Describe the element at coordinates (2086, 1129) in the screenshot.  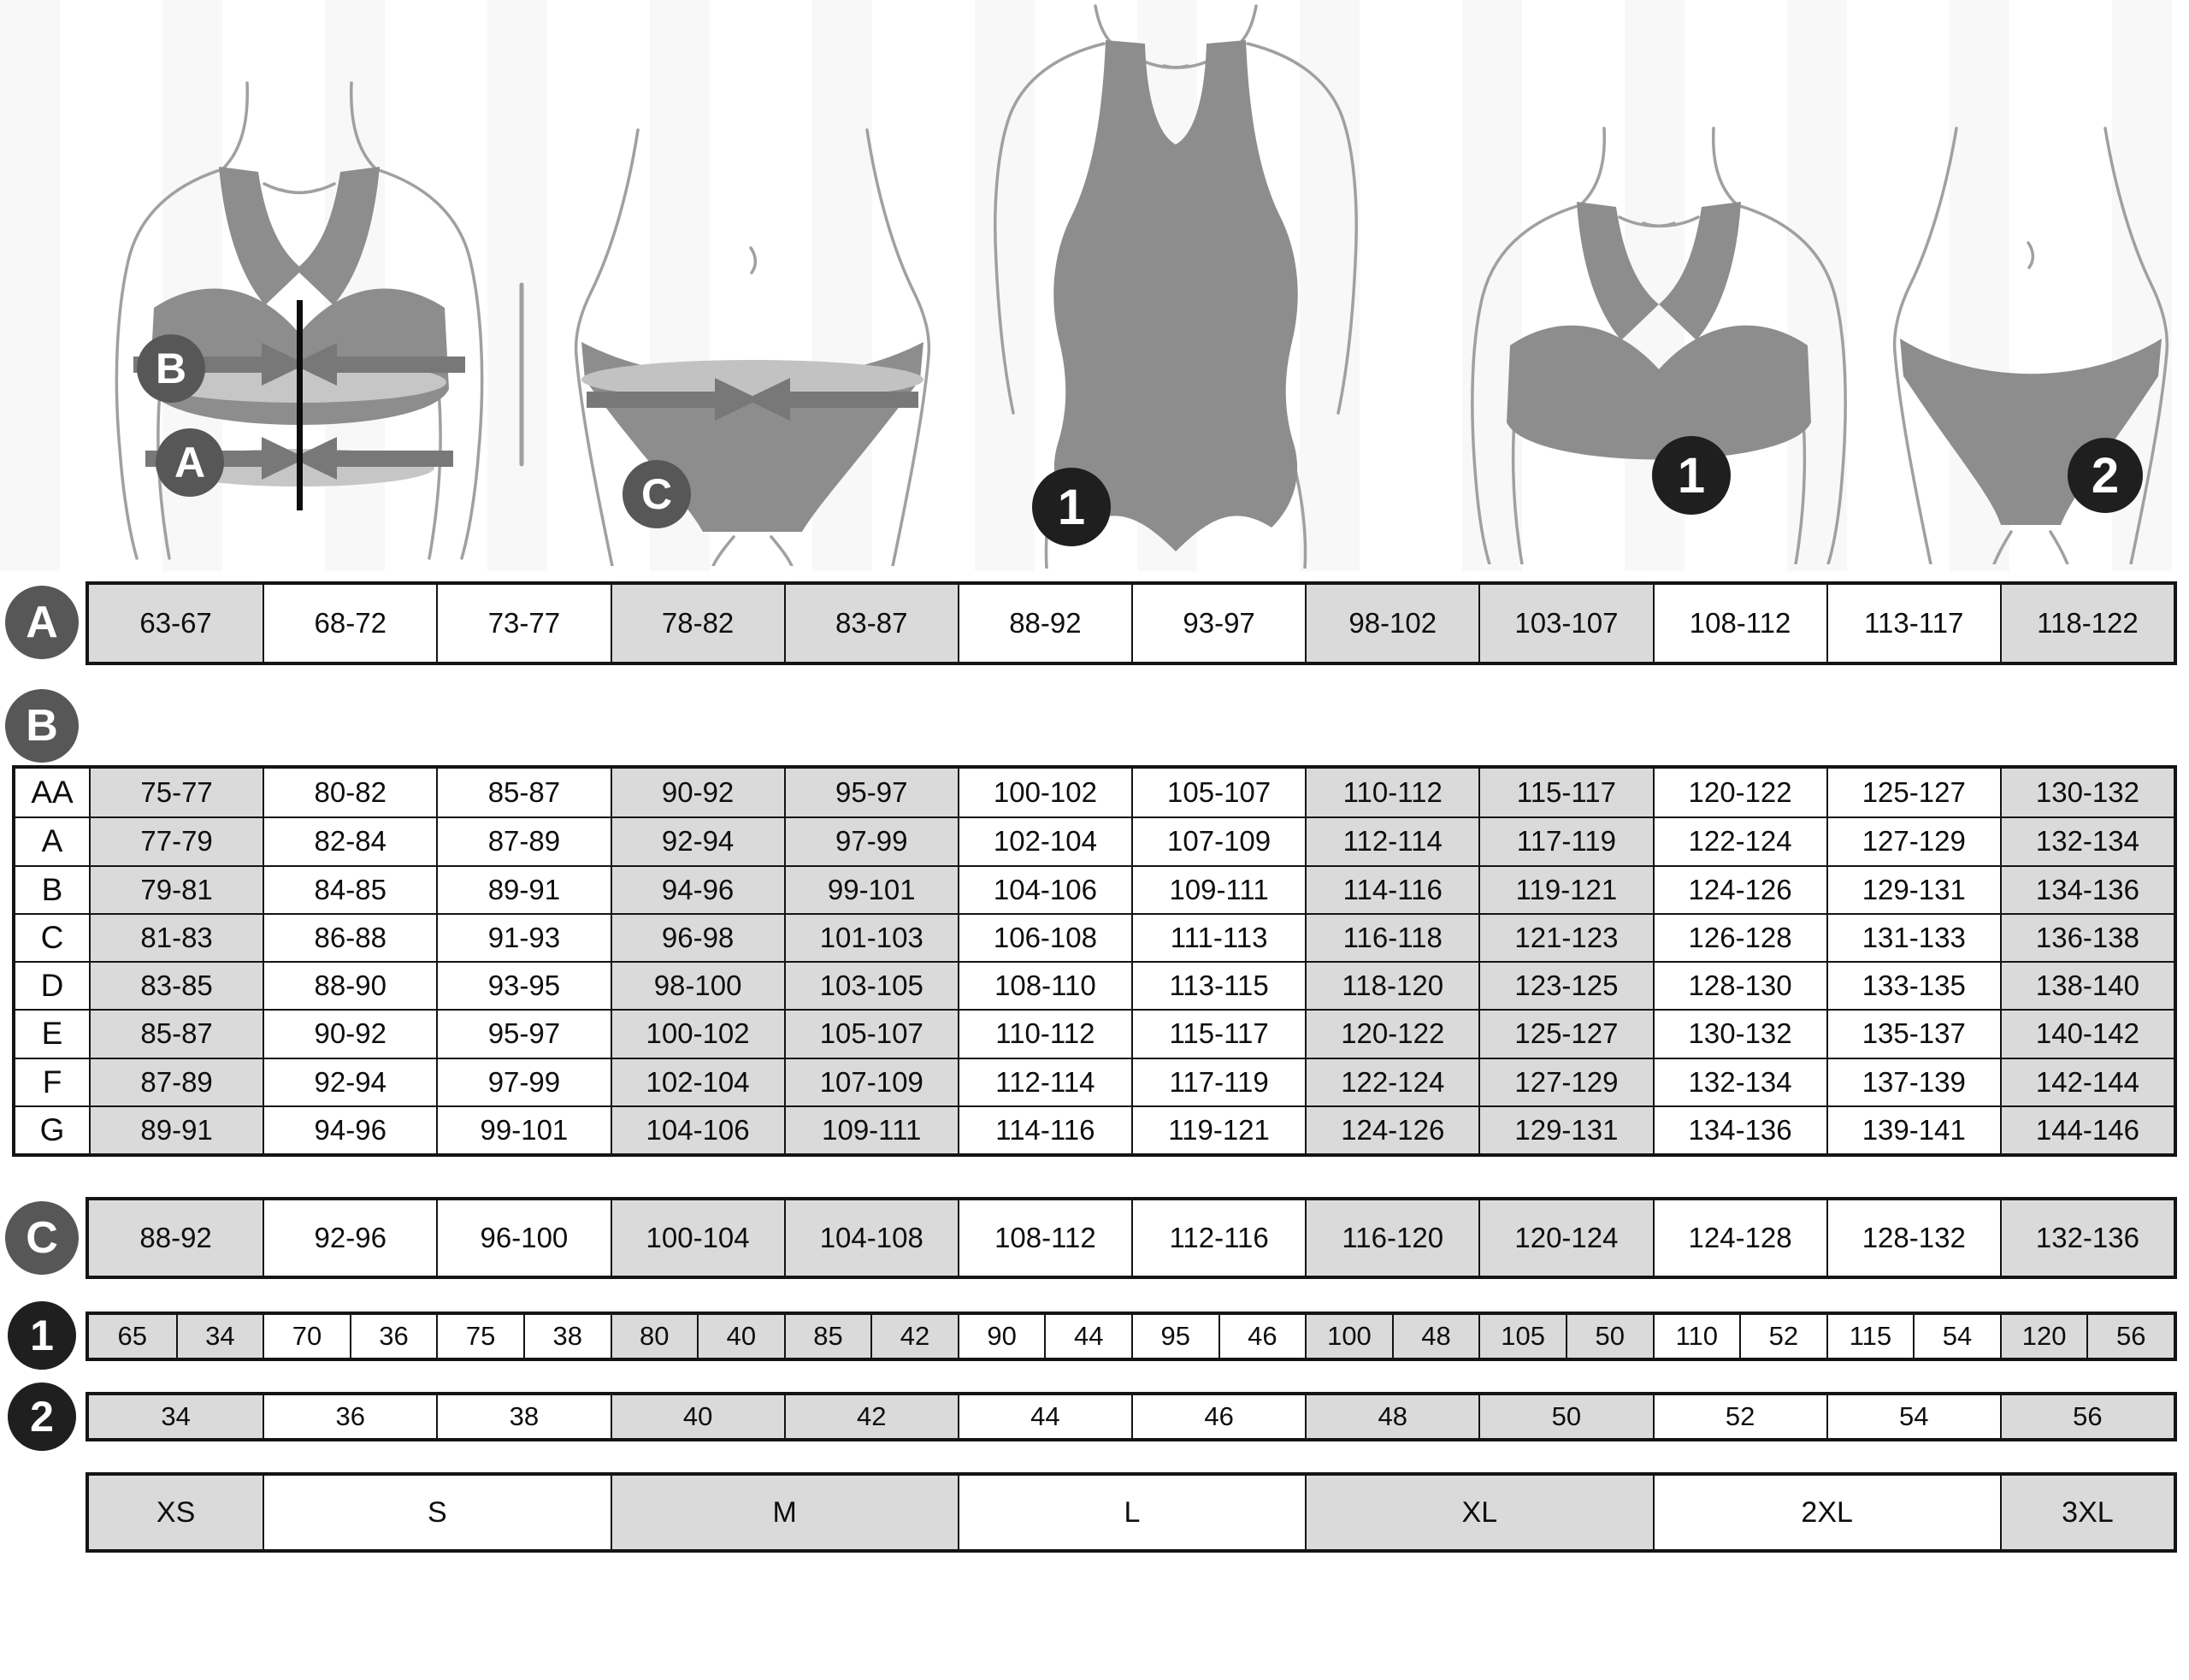
I see `table-cell: 144-146` at that location.